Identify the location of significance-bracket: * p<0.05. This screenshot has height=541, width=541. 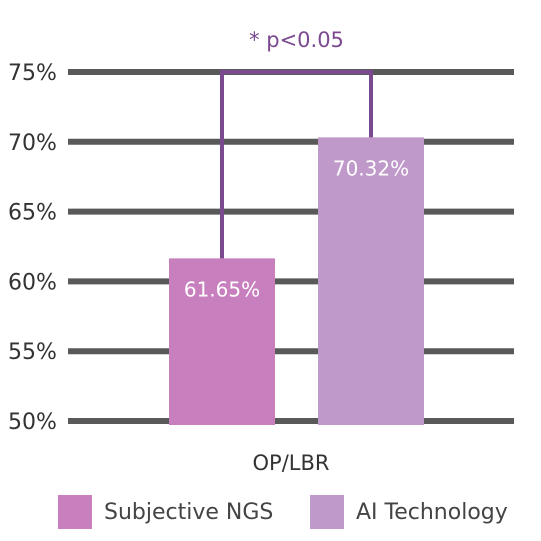
(296, 143).